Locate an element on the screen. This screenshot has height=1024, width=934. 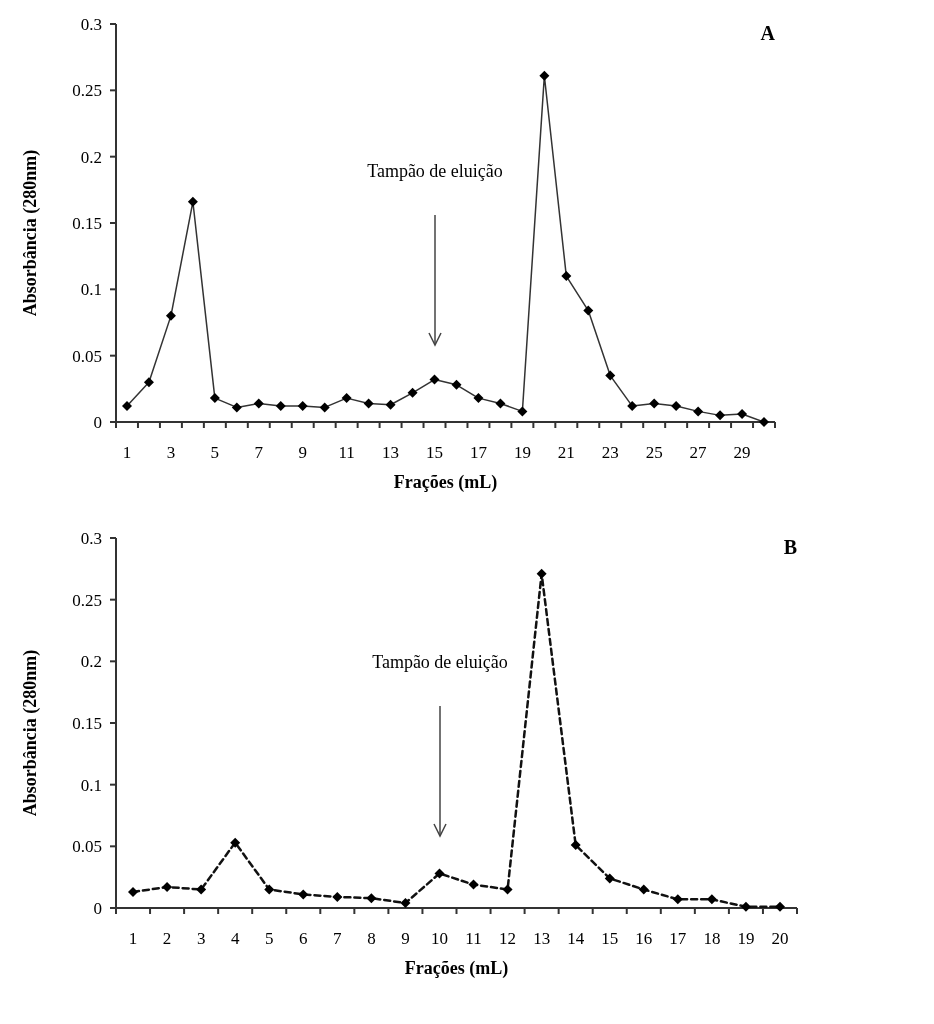
x-tick-label: 29 is located at coordinates (742, 452).